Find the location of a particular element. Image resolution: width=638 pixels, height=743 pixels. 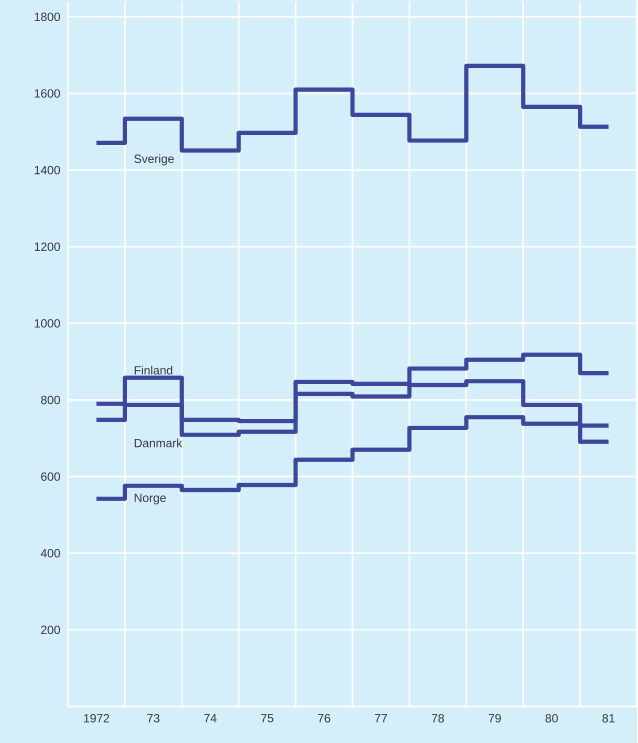

x-tick-label: 73 is located at coordinates (153, 718).